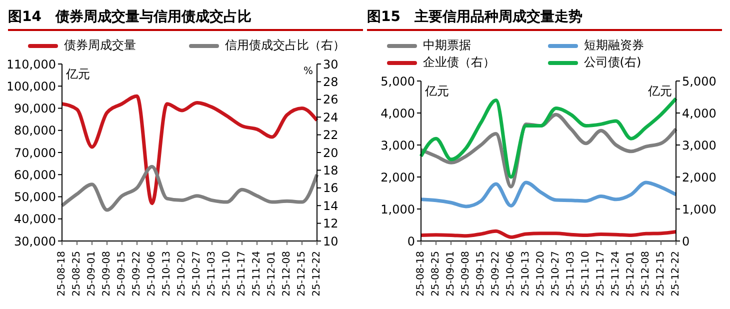  What do you see at coordinates (330, 81) in the screenshot?
I see `y2-tick-label: 28` at bounding box center [330, 81].